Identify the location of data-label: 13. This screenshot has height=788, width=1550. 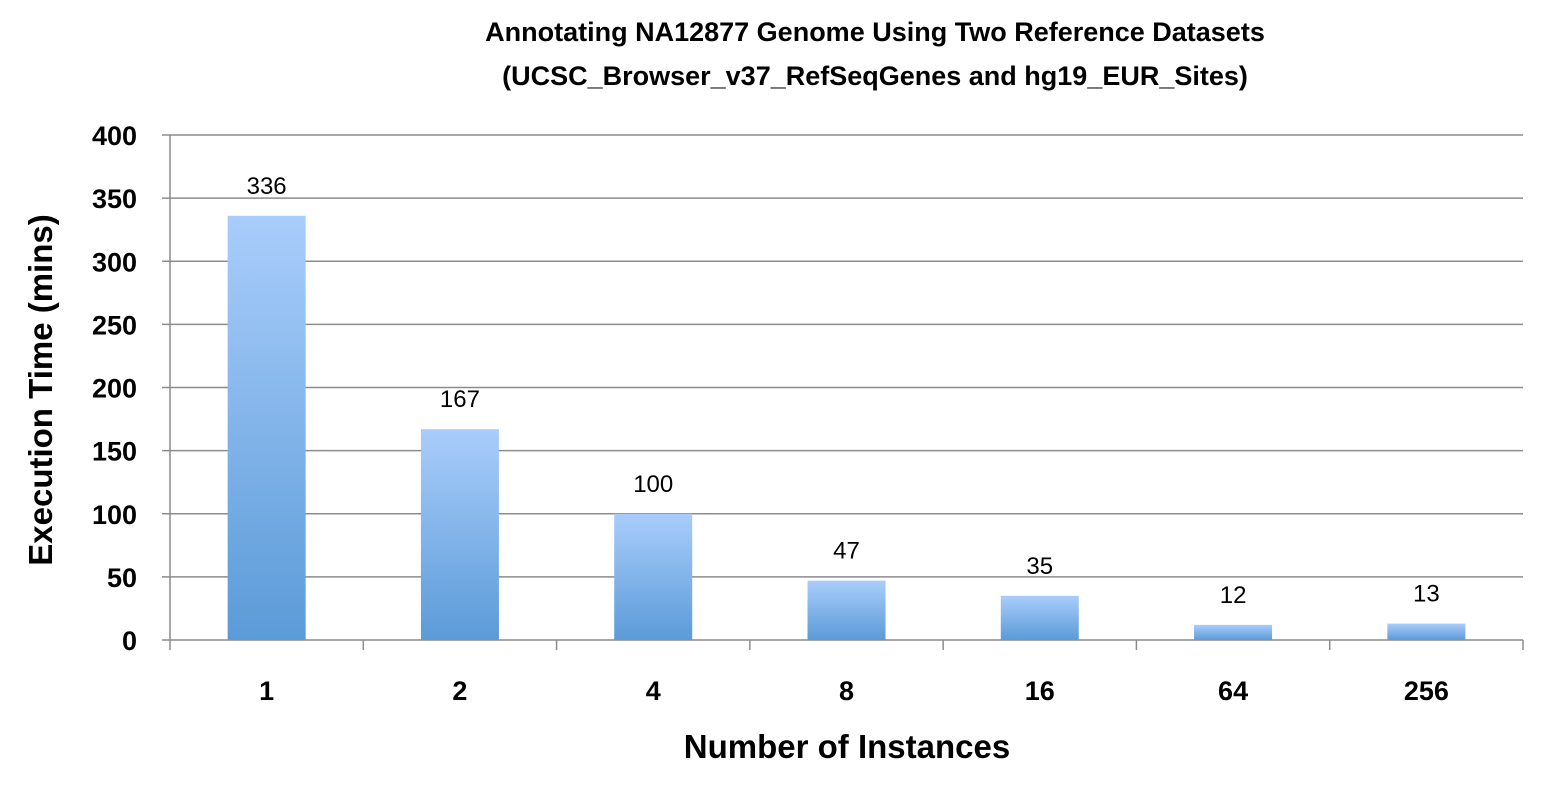
(1426, 594).